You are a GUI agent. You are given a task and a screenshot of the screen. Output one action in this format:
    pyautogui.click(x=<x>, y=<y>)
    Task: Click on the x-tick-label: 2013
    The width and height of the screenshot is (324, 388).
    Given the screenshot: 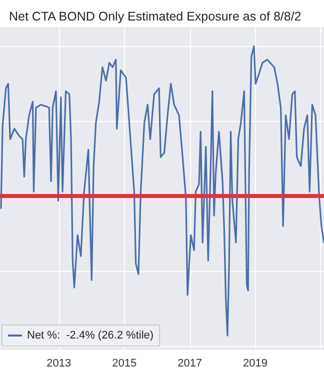 What is the action you would take?
    pyautogui.click(x=59, y=364)
    